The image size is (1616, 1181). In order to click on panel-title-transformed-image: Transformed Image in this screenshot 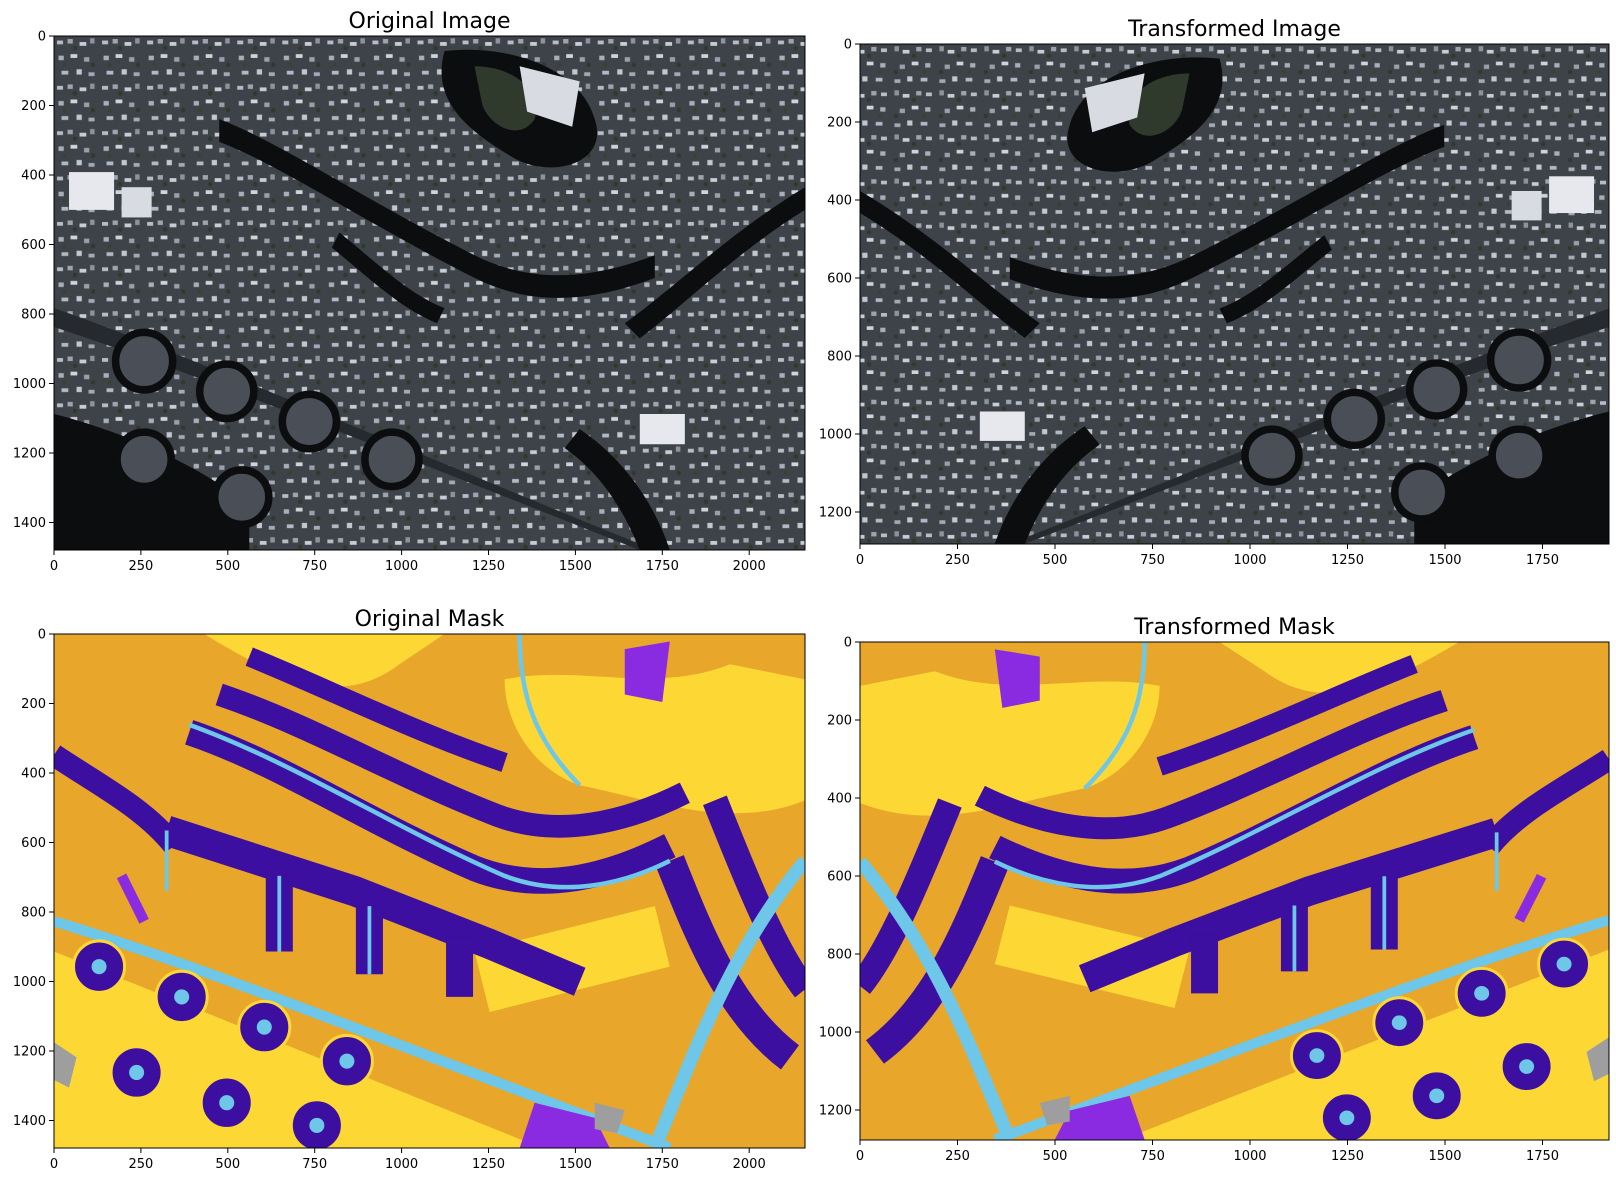, I will do `click(1234, 29)`.